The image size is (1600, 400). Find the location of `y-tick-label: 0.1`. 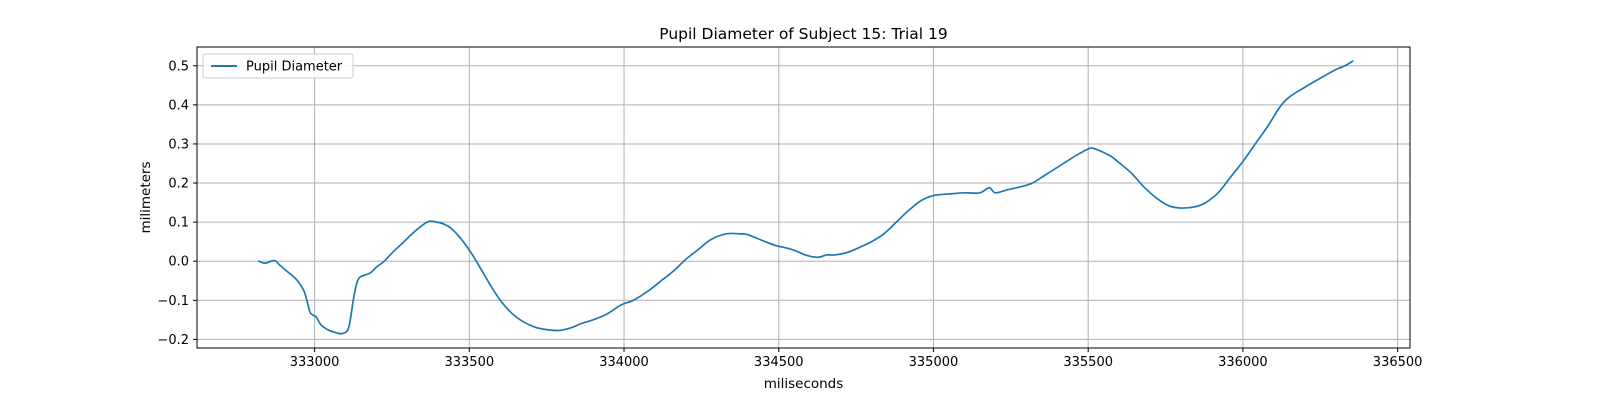

y-tick-label: 0.1 is located at coordinates (178, 223).